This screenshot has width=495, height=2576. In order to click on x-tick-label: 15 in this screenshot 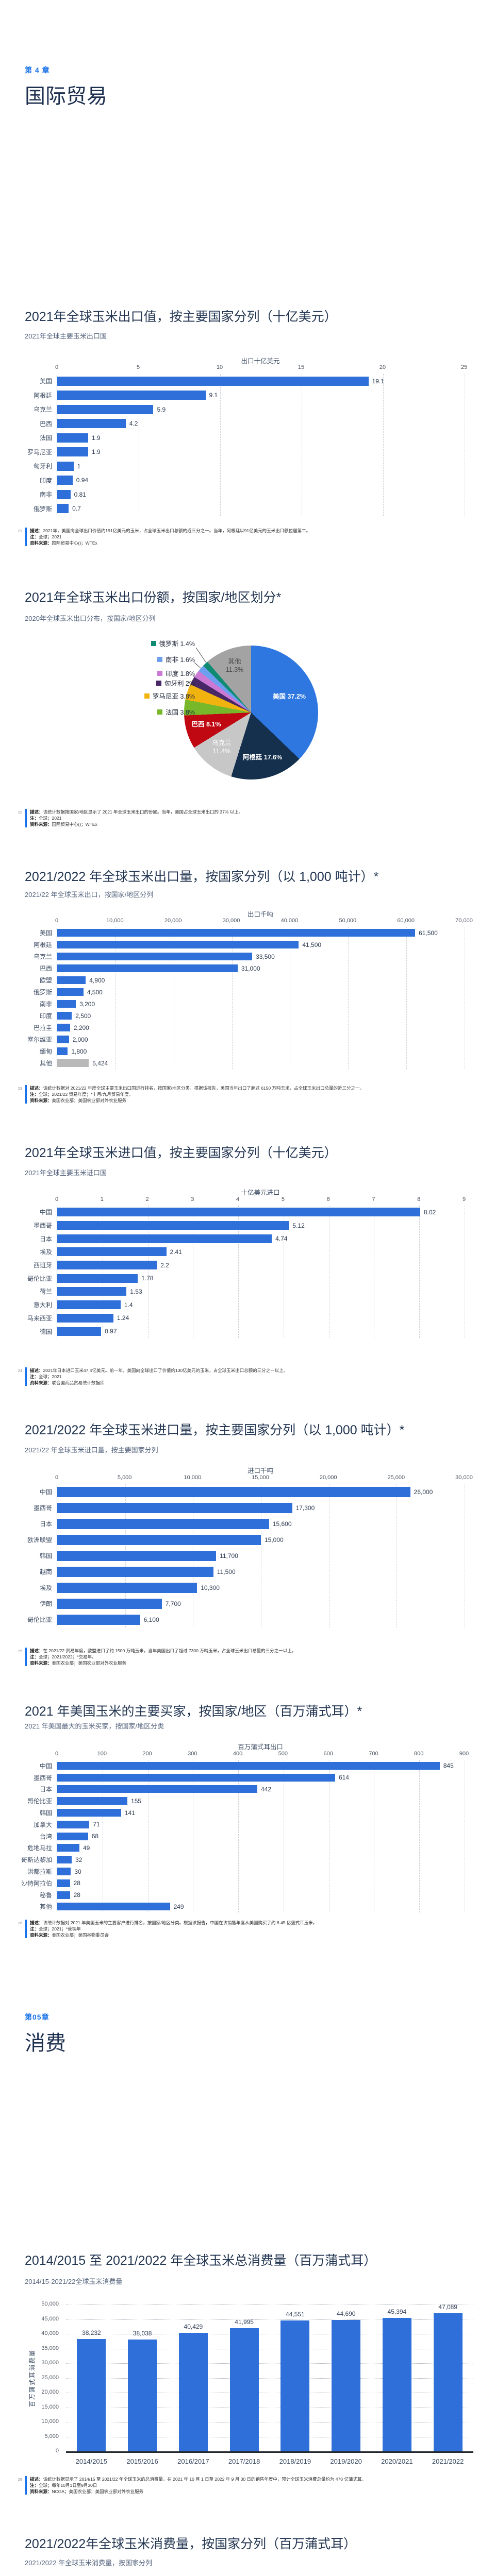, I will do `click(301, 367)`.